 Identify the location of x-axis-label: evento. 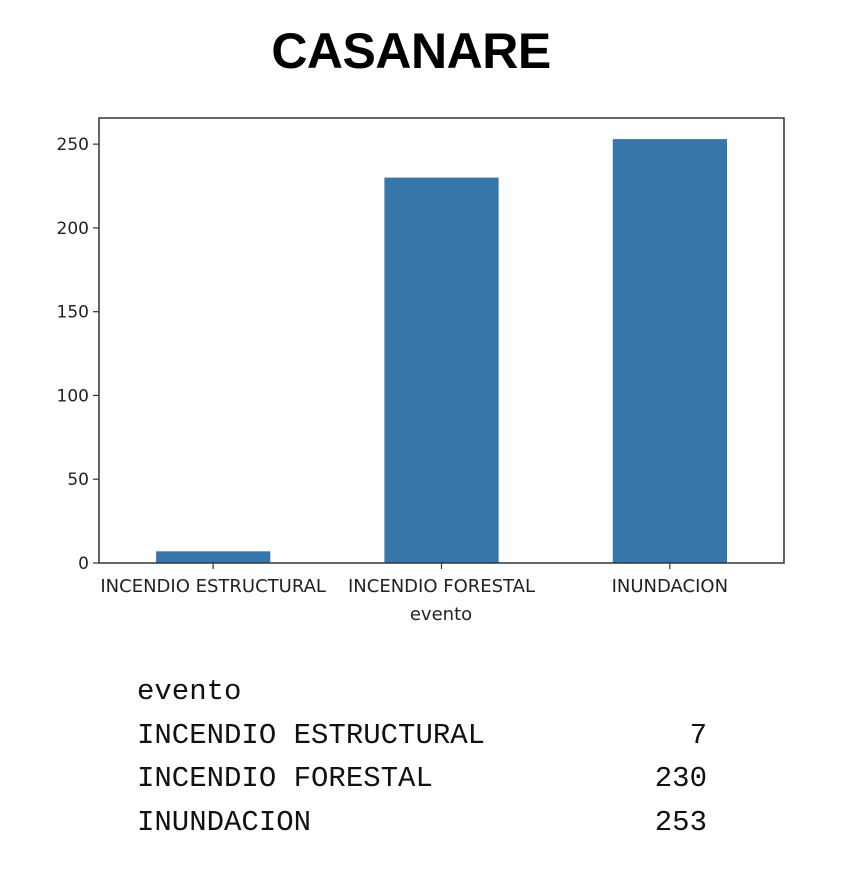
(441, 614).